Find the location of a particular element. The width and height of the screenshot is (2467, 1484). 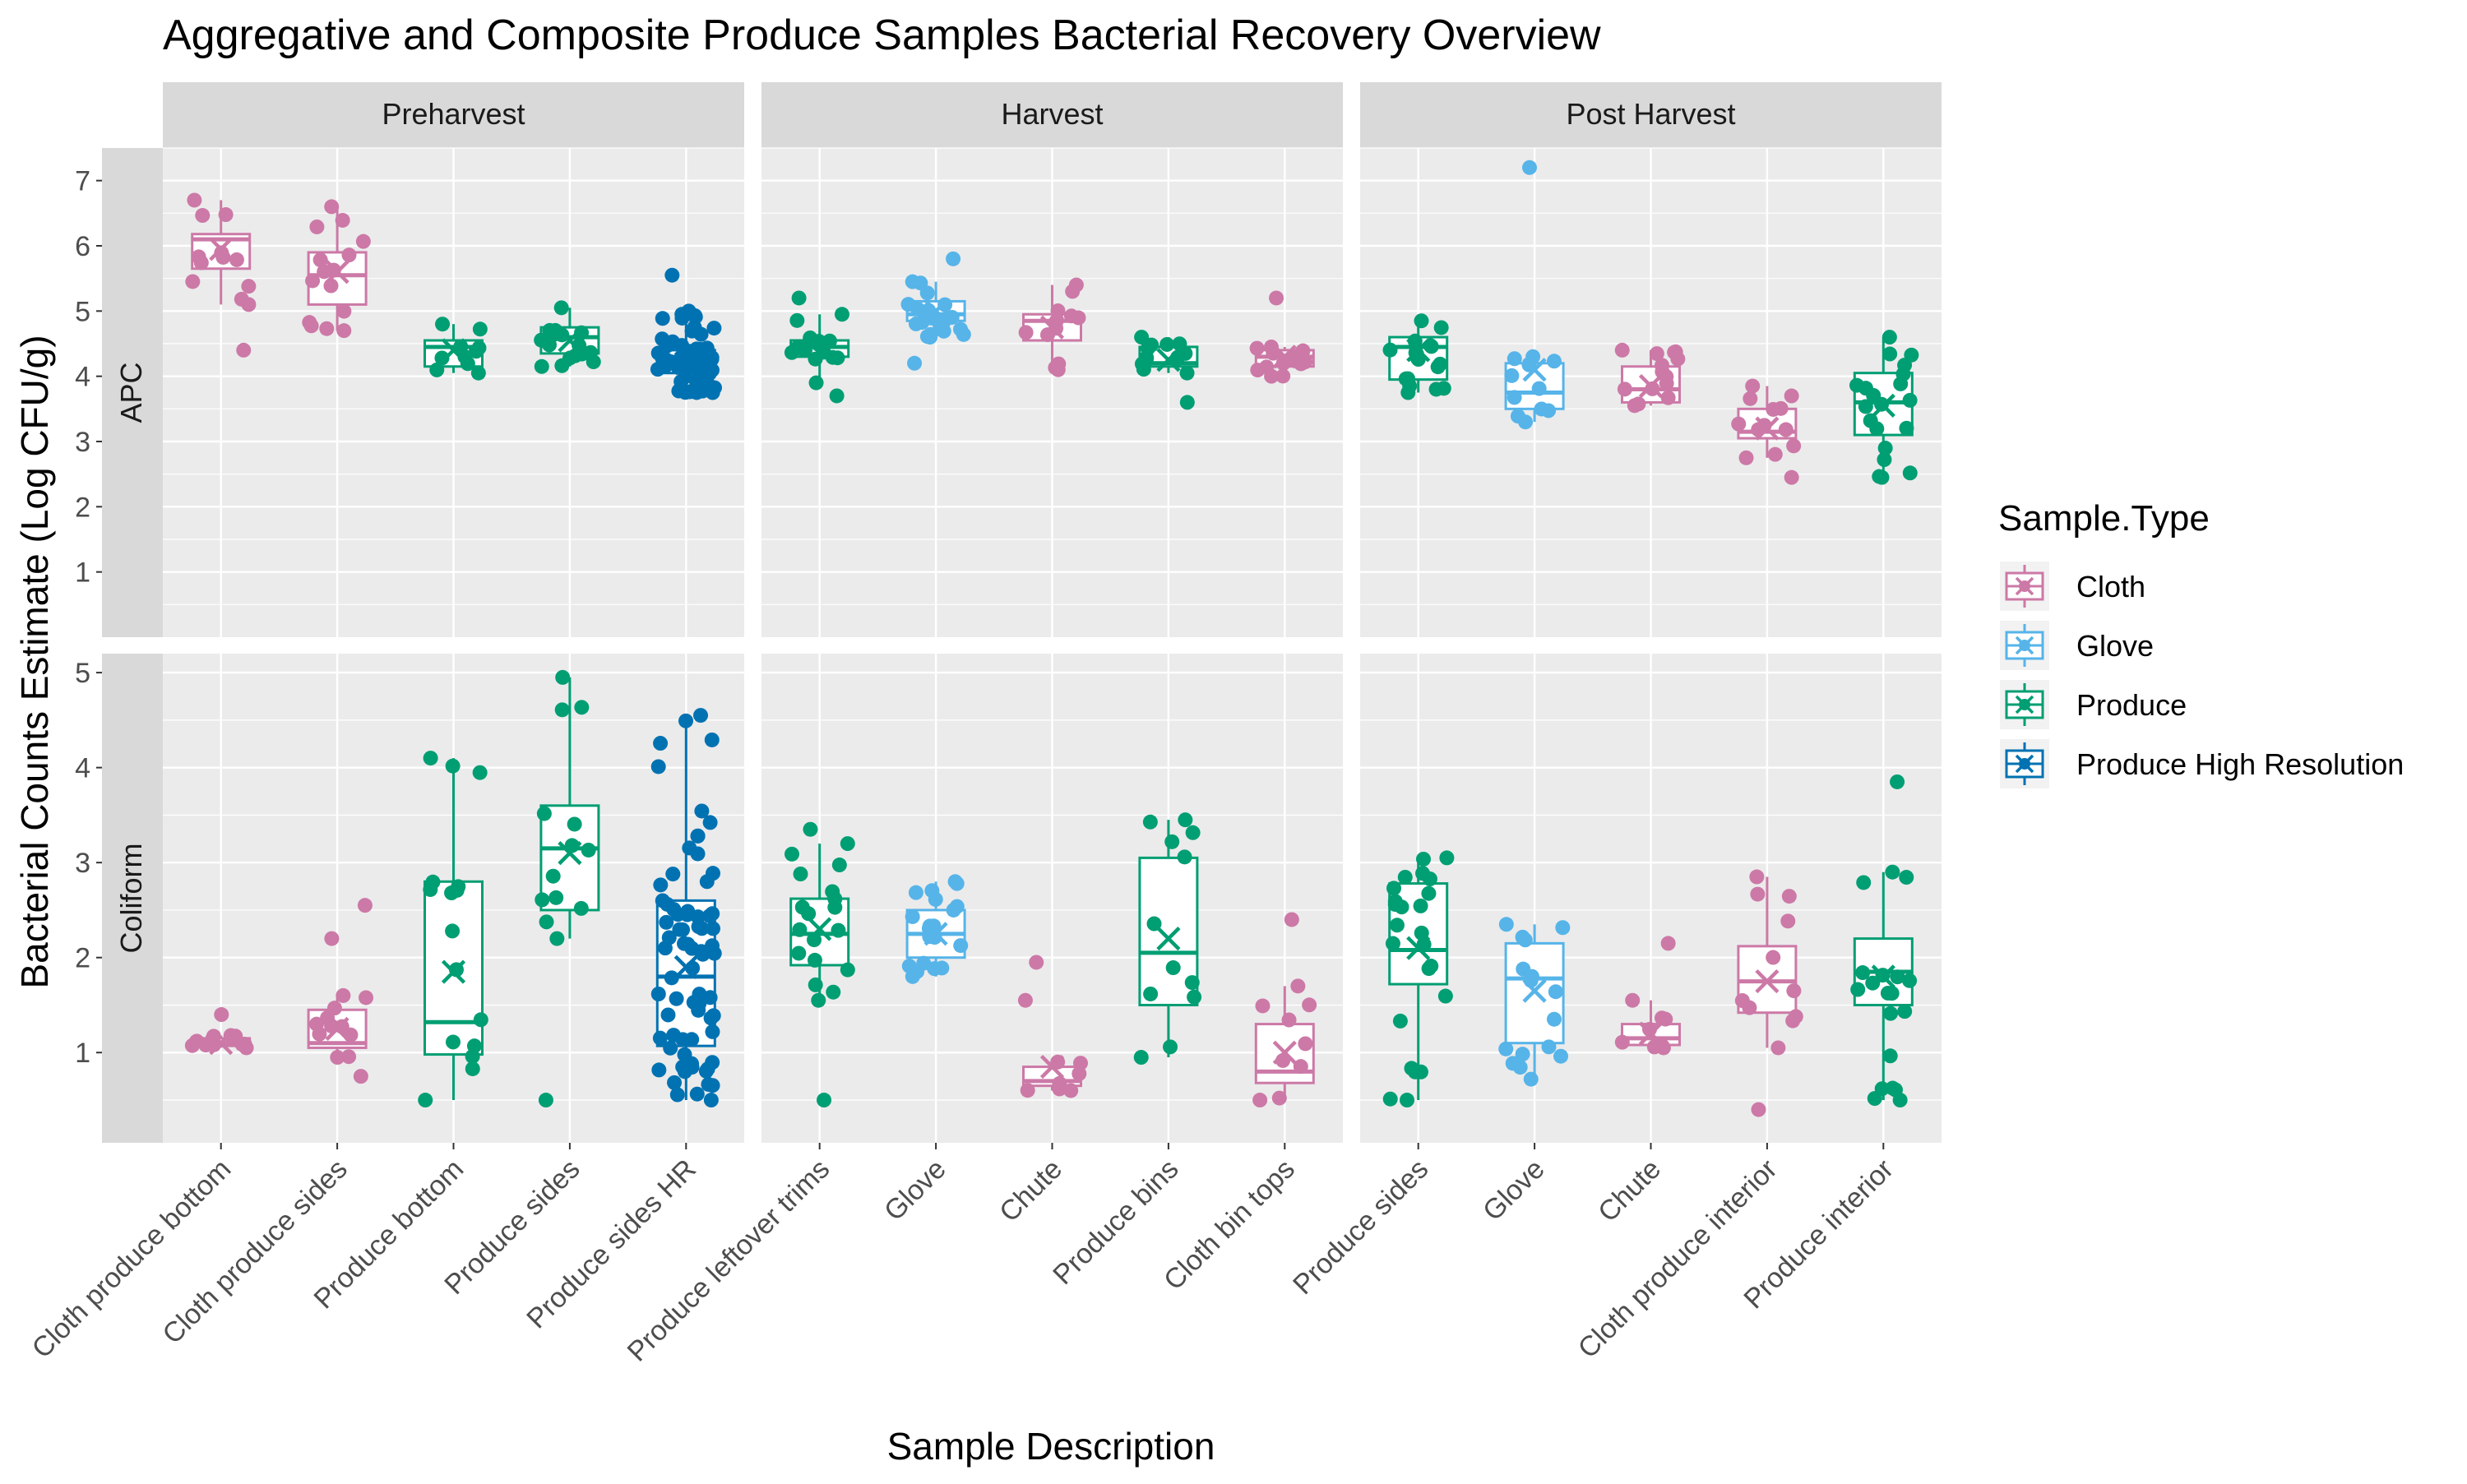

x-tick-label: Chute is located at coordinates (1031, 1190).